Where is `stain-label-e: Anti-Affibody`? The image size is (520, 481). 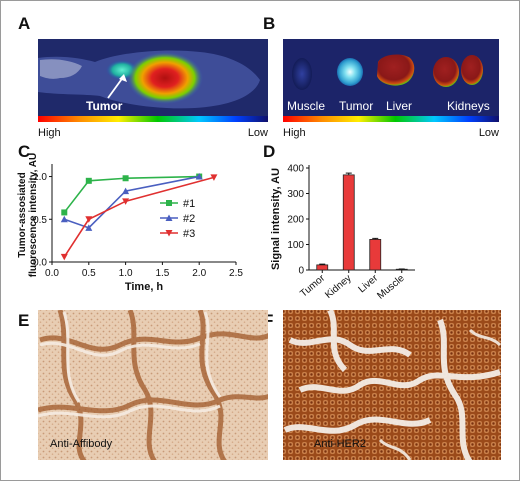 stain-label-e: Anti-Affibody is located at coordinates (81, 444).